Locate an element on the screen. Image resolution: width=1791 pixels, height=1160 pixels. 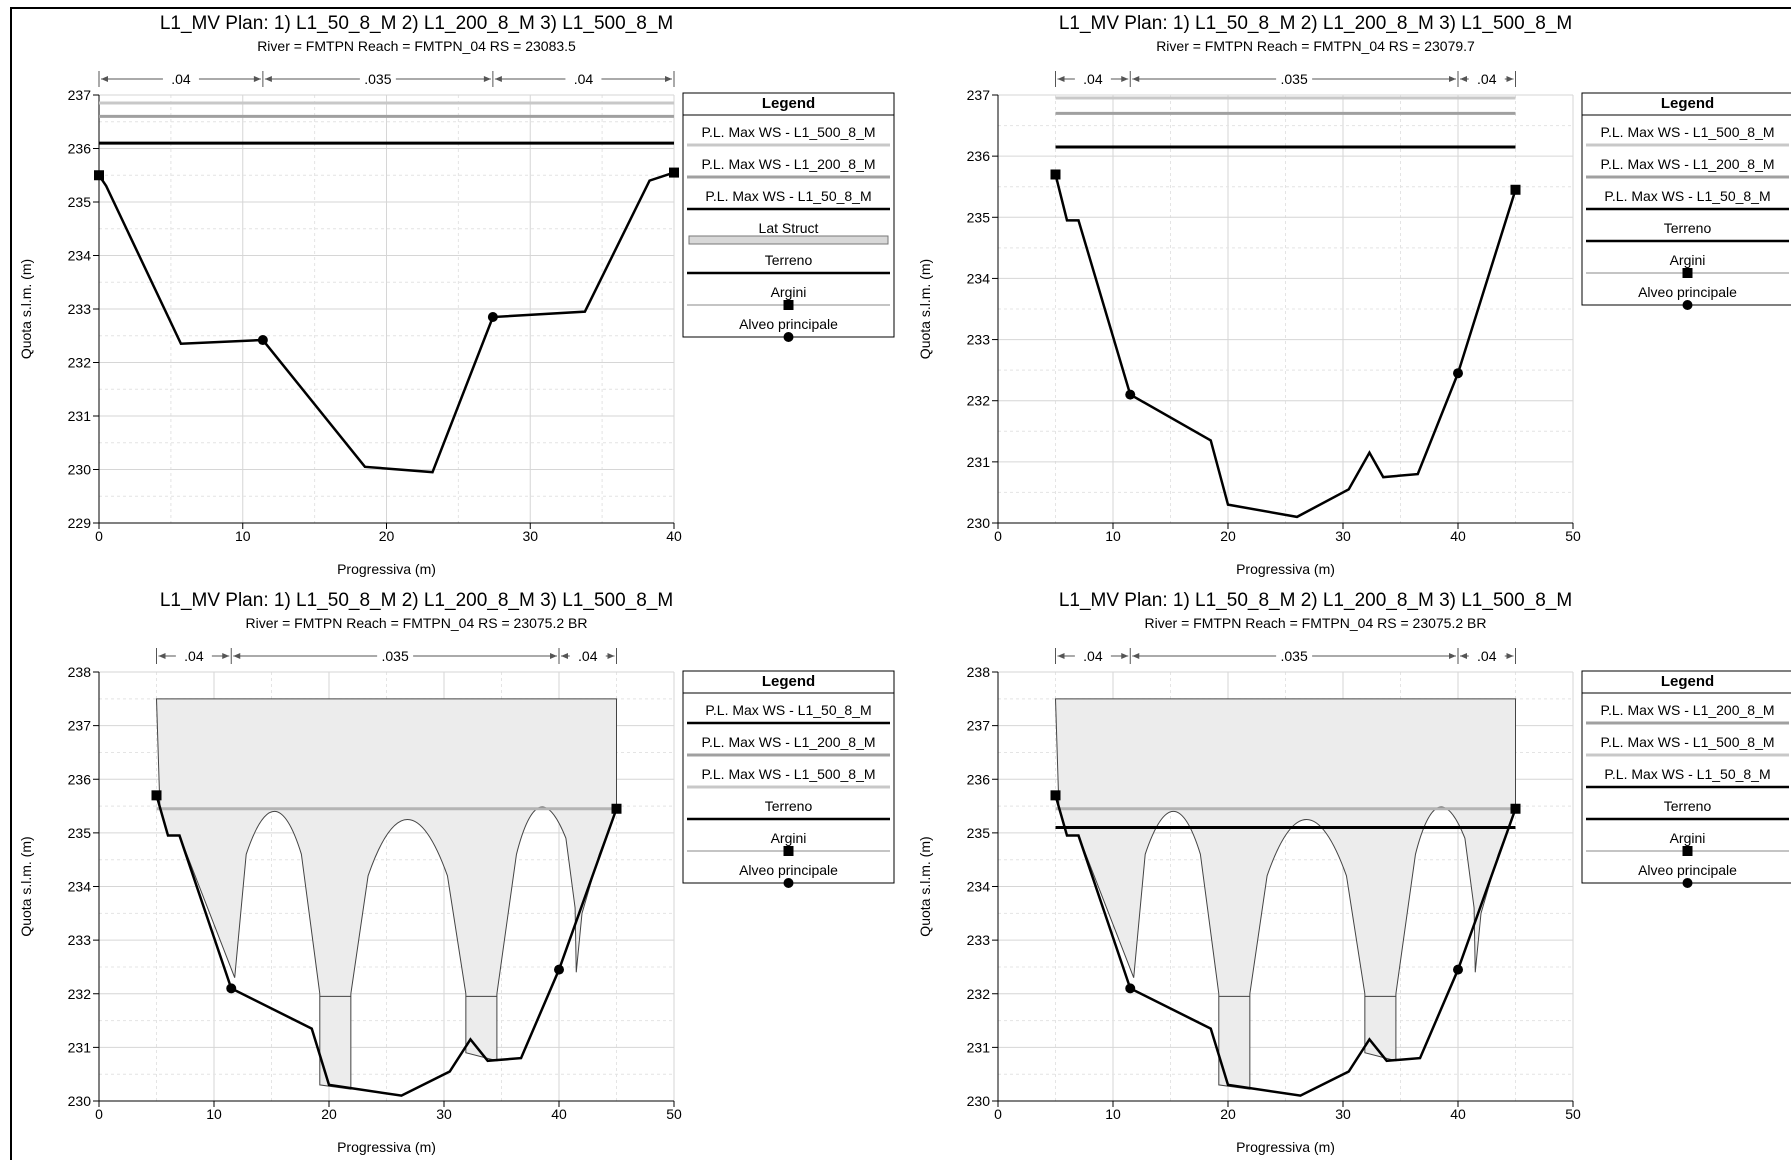
legend-entry-label: Argini is located at coordinates (1688, 260).